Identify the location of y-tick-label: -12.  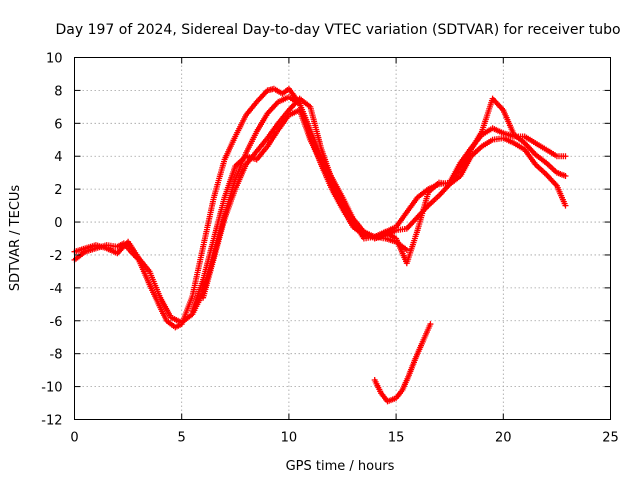
(51, 421).